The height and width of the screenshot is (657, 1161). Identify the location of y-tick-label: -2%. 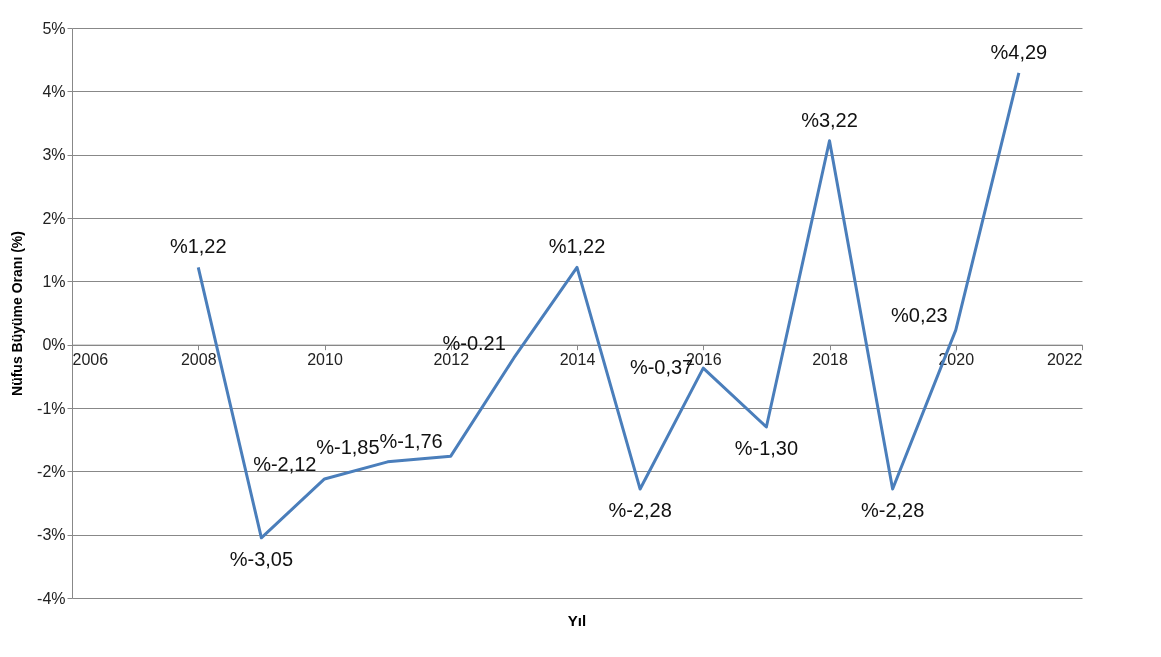
(51, 471).